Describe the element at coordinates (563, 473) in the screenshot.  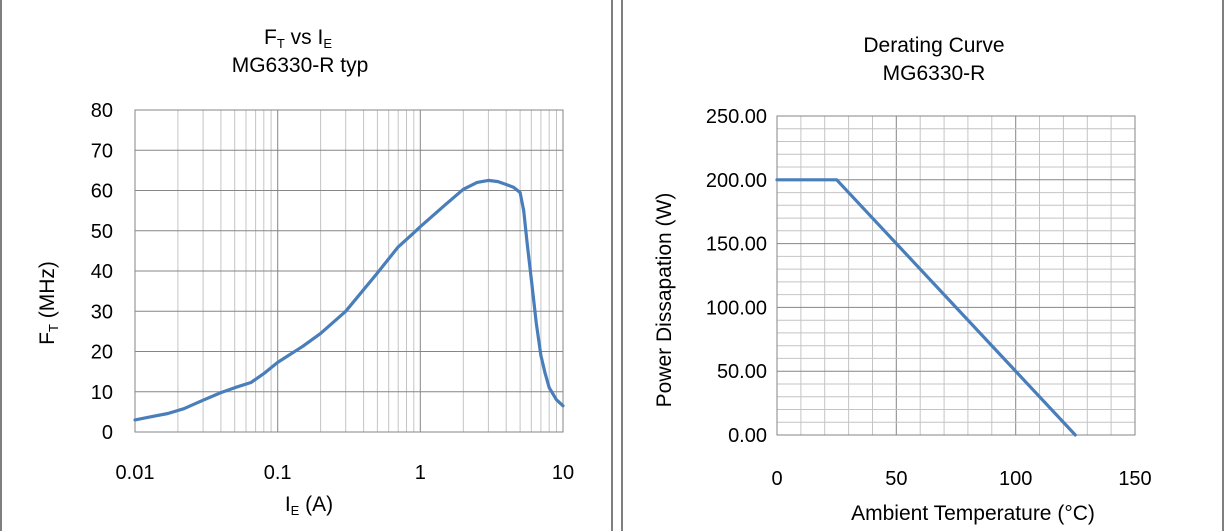
I see `x-tick-label: 10` at that location.